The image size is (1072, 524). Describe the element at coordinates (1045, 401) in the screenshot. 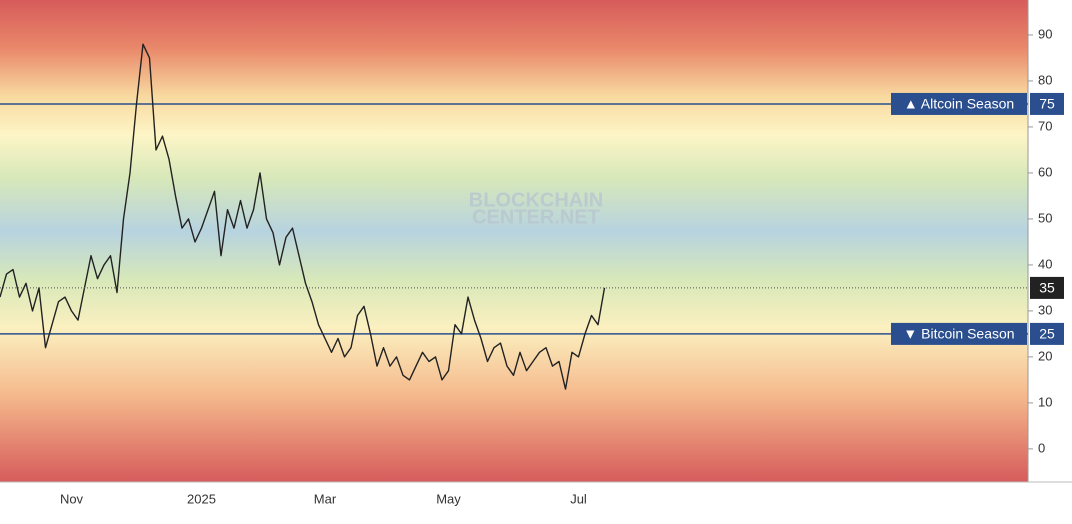

I see `y-tick-label: 10` at that location.